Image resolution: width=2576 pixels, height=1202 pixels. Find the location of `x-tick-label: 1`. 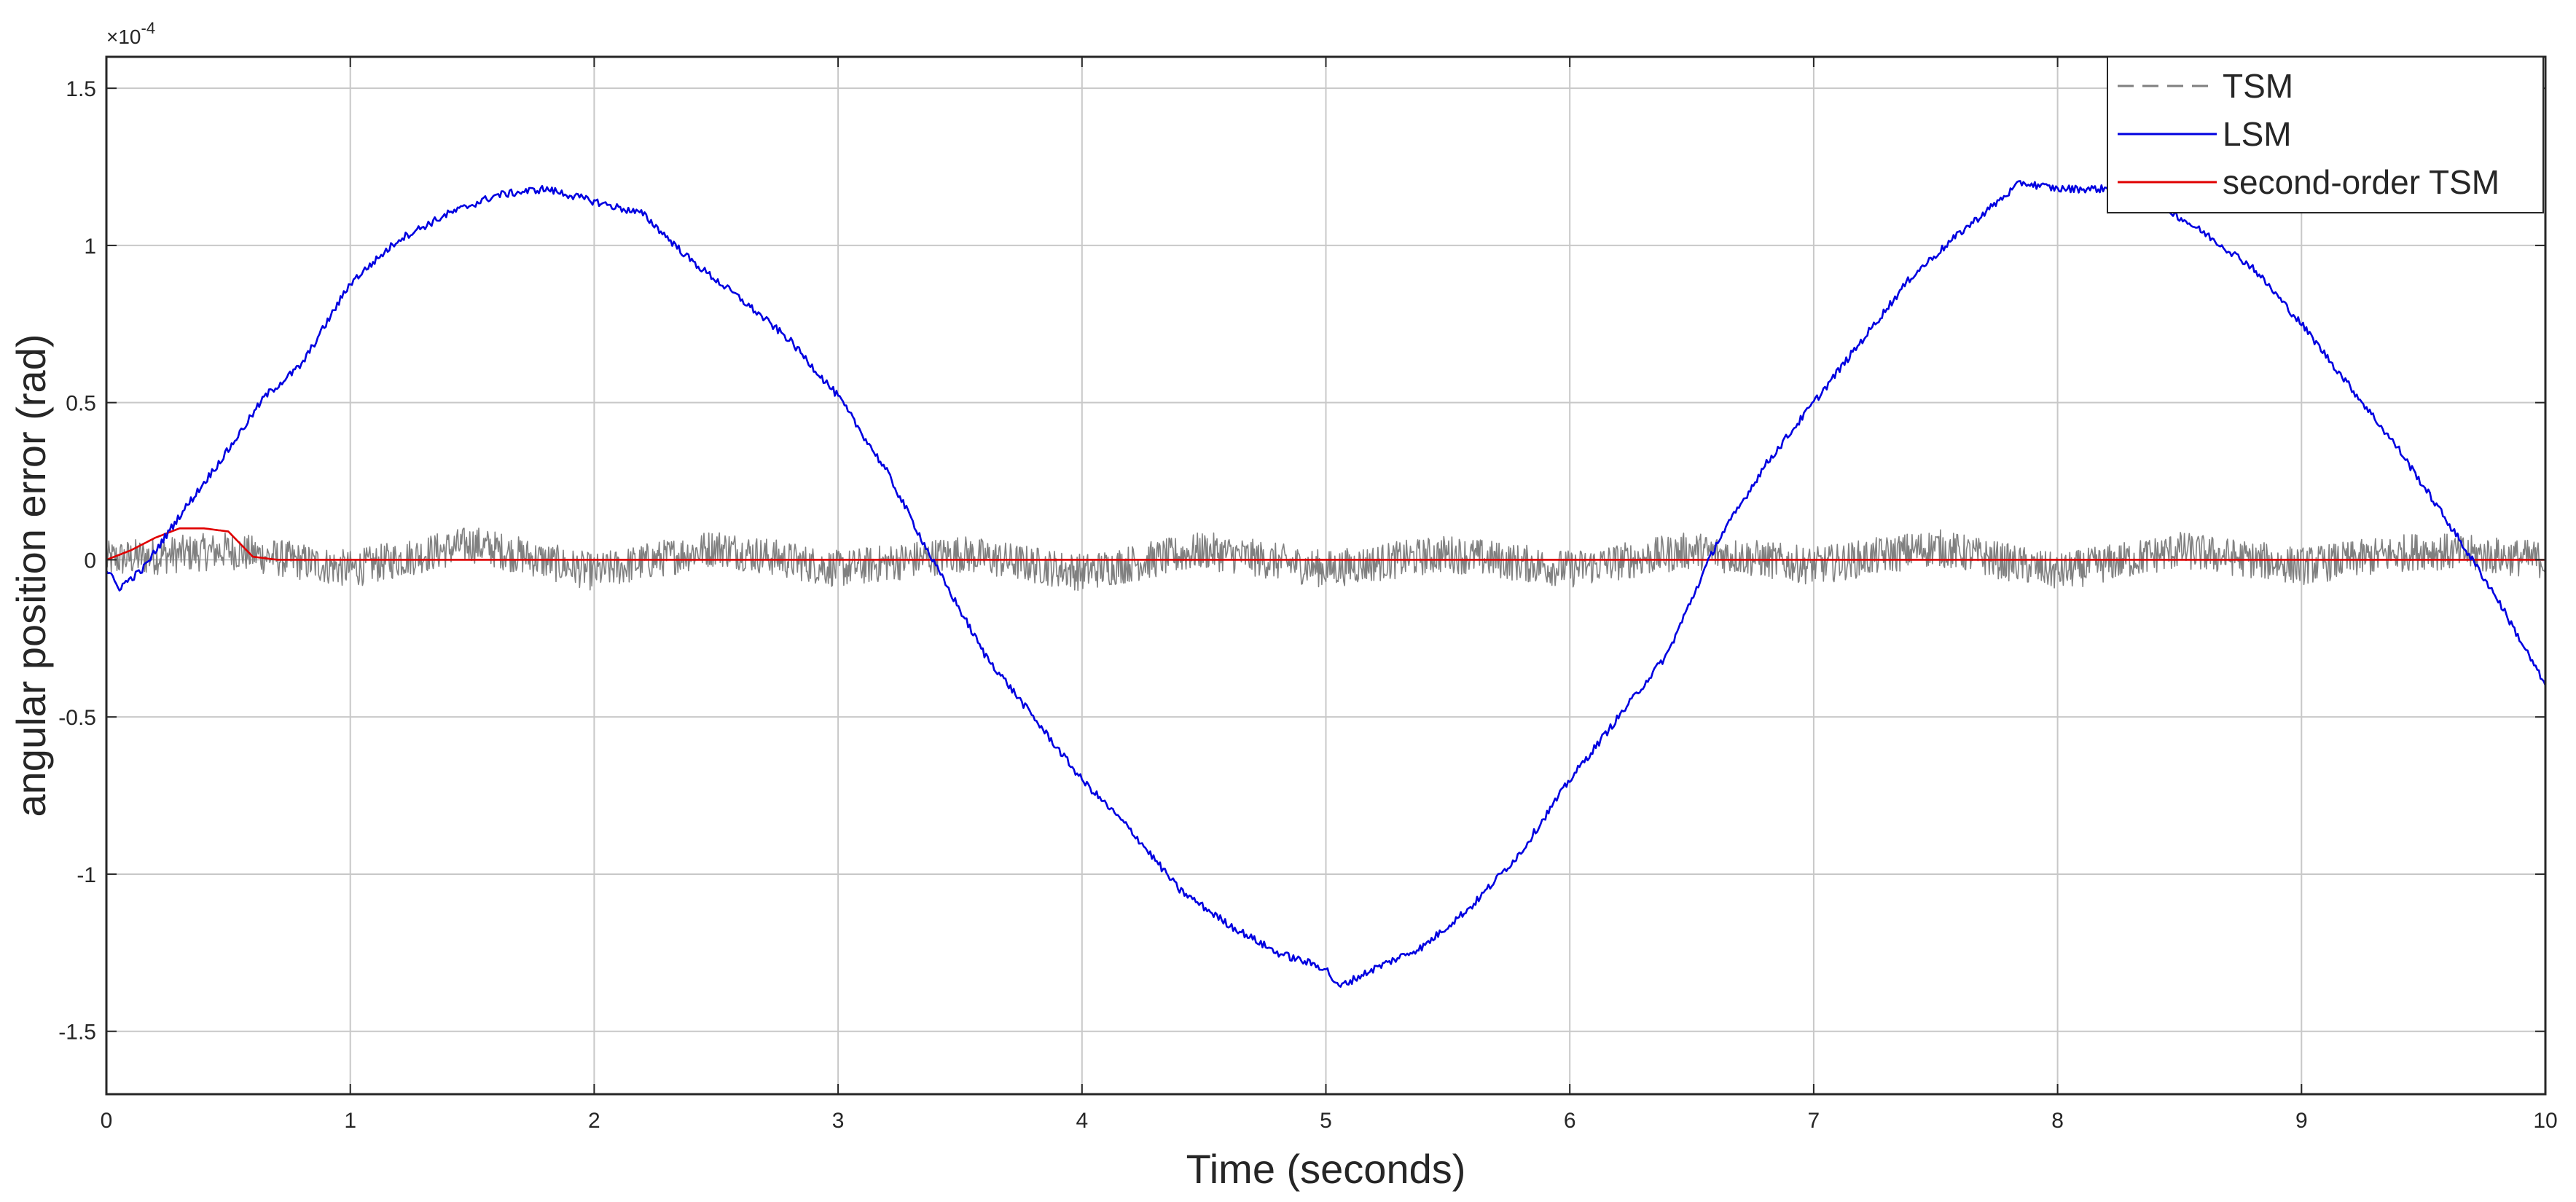

x-tick-label: 1 is located at coordinates (350, 1121).